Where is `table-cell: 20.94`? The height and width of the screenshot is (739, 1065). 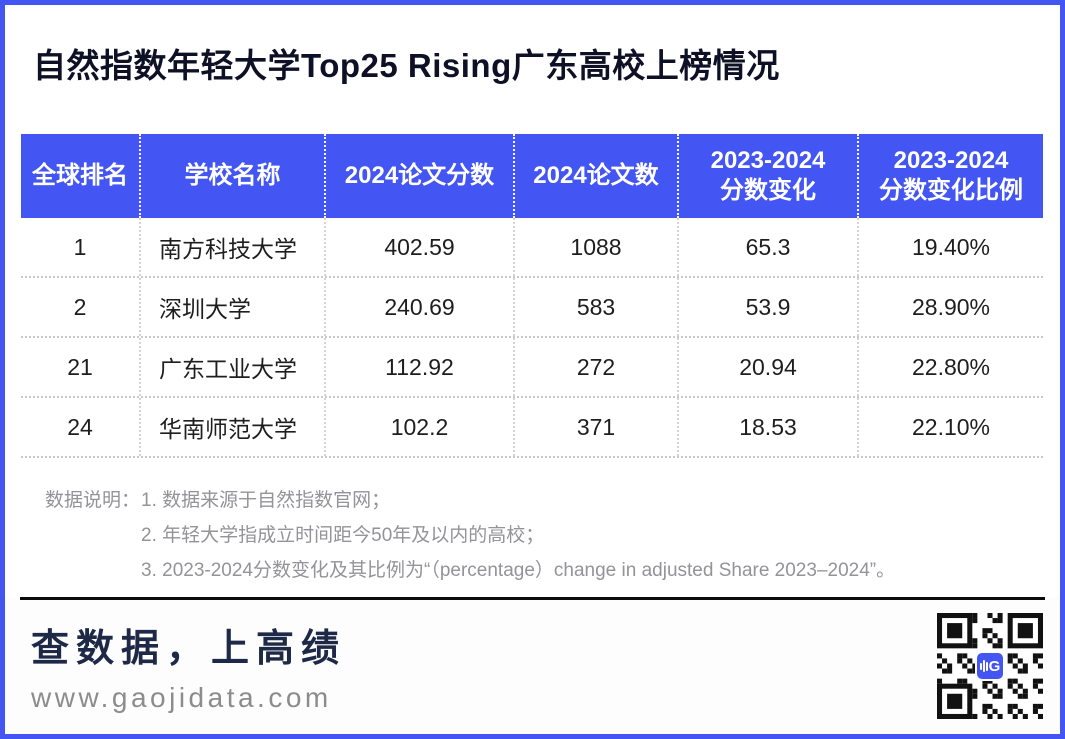
table-cell: 20.94 is located at coordinates (767, 367).